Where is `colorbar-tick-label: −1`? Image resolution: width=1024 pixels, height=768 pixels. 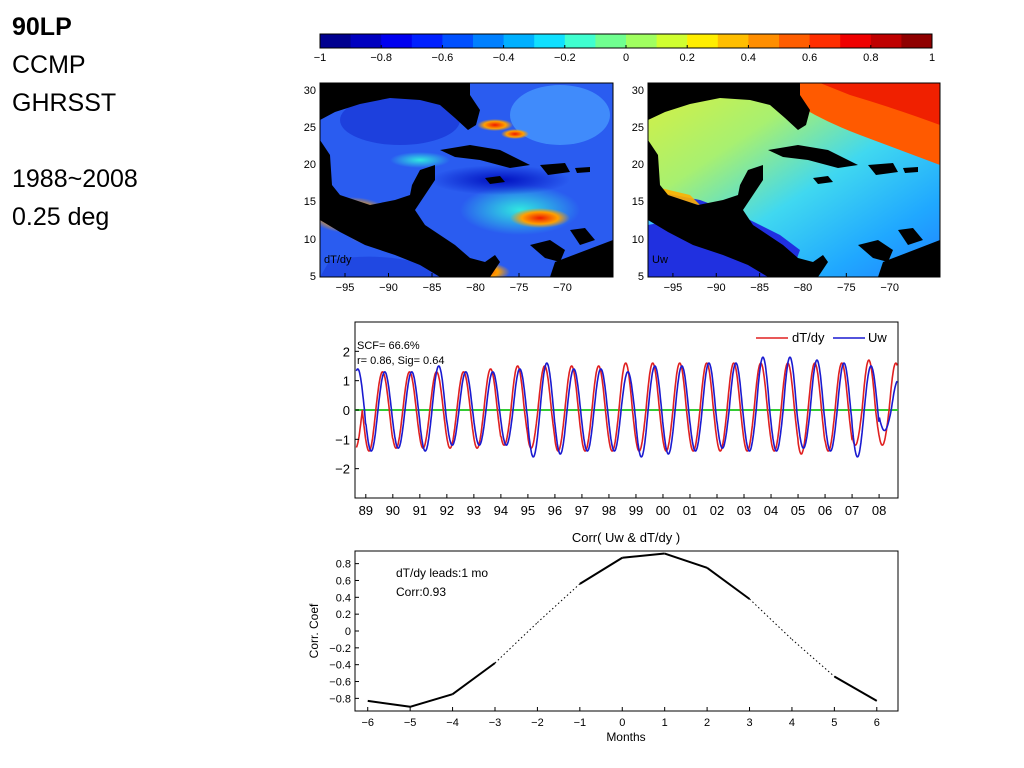 colorbar-tick-label: −1 is located at coordinates (320, 58).